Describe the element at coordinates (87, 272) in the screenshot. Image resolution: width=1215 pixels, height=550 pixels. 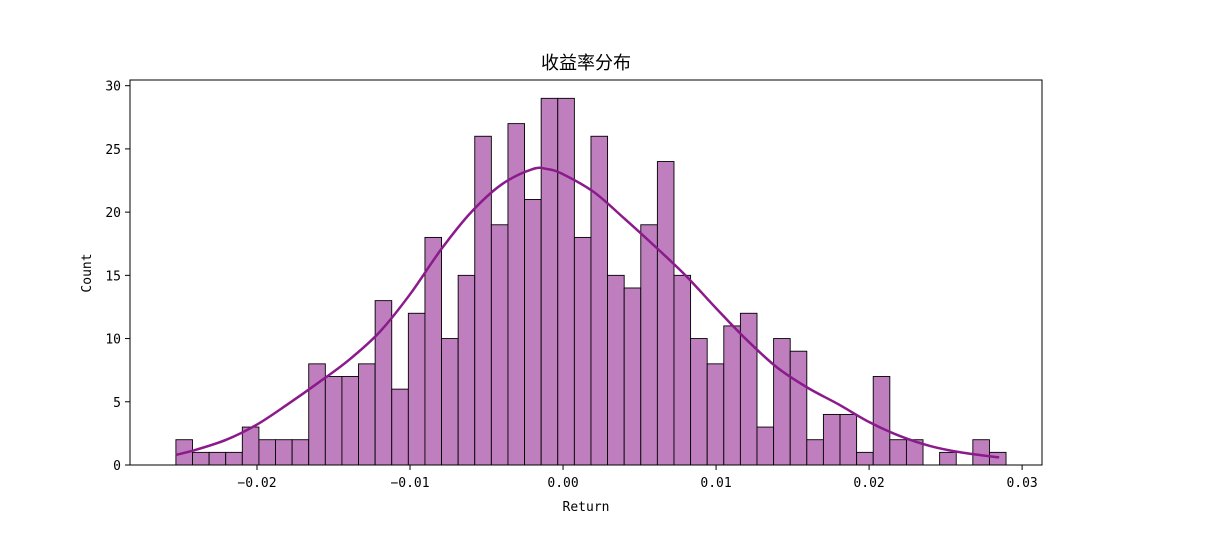
I see `y-axis-label: Count` at that location.